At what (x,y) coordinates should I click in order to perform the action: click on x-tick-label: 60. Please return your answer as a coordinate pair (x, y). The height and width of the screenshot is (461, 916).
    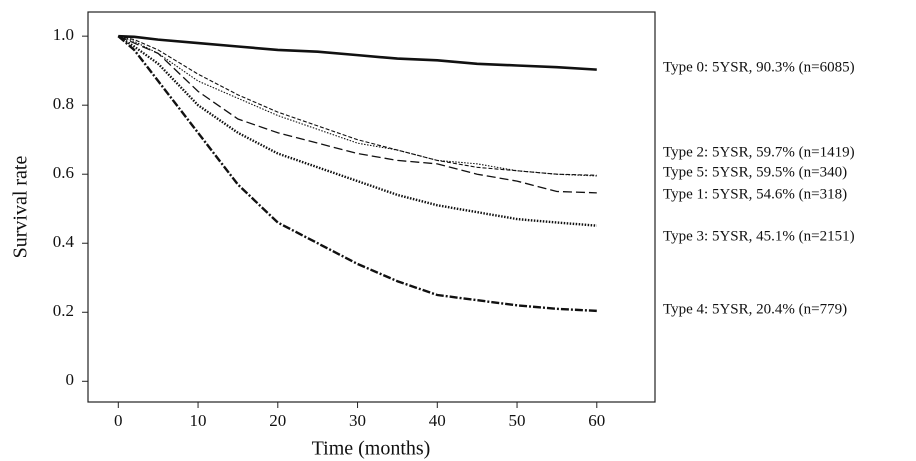
    Looking at the image, I should click on (596, 420).